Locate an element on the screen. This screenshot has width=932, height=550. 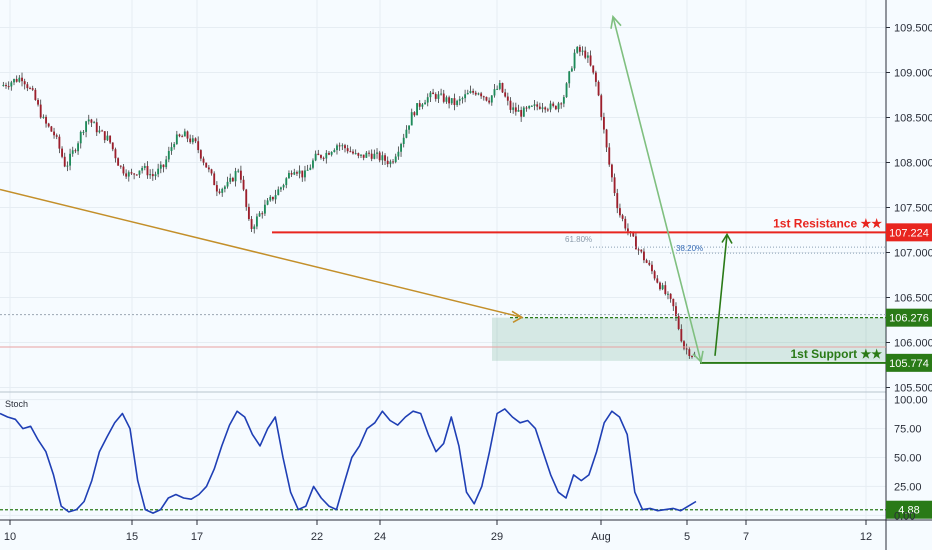
time-tick-label: 5 is located at coordinates (687, 537).